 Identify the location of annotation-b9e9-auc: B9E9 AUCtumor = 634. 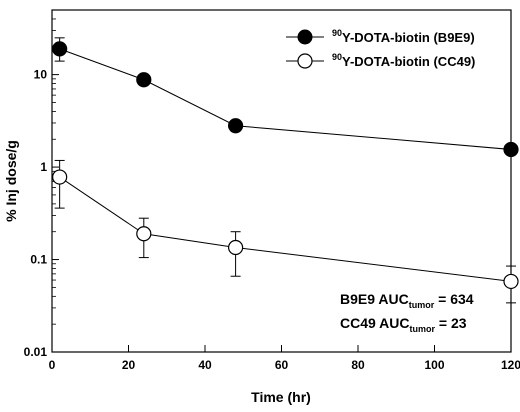
(407, 300).